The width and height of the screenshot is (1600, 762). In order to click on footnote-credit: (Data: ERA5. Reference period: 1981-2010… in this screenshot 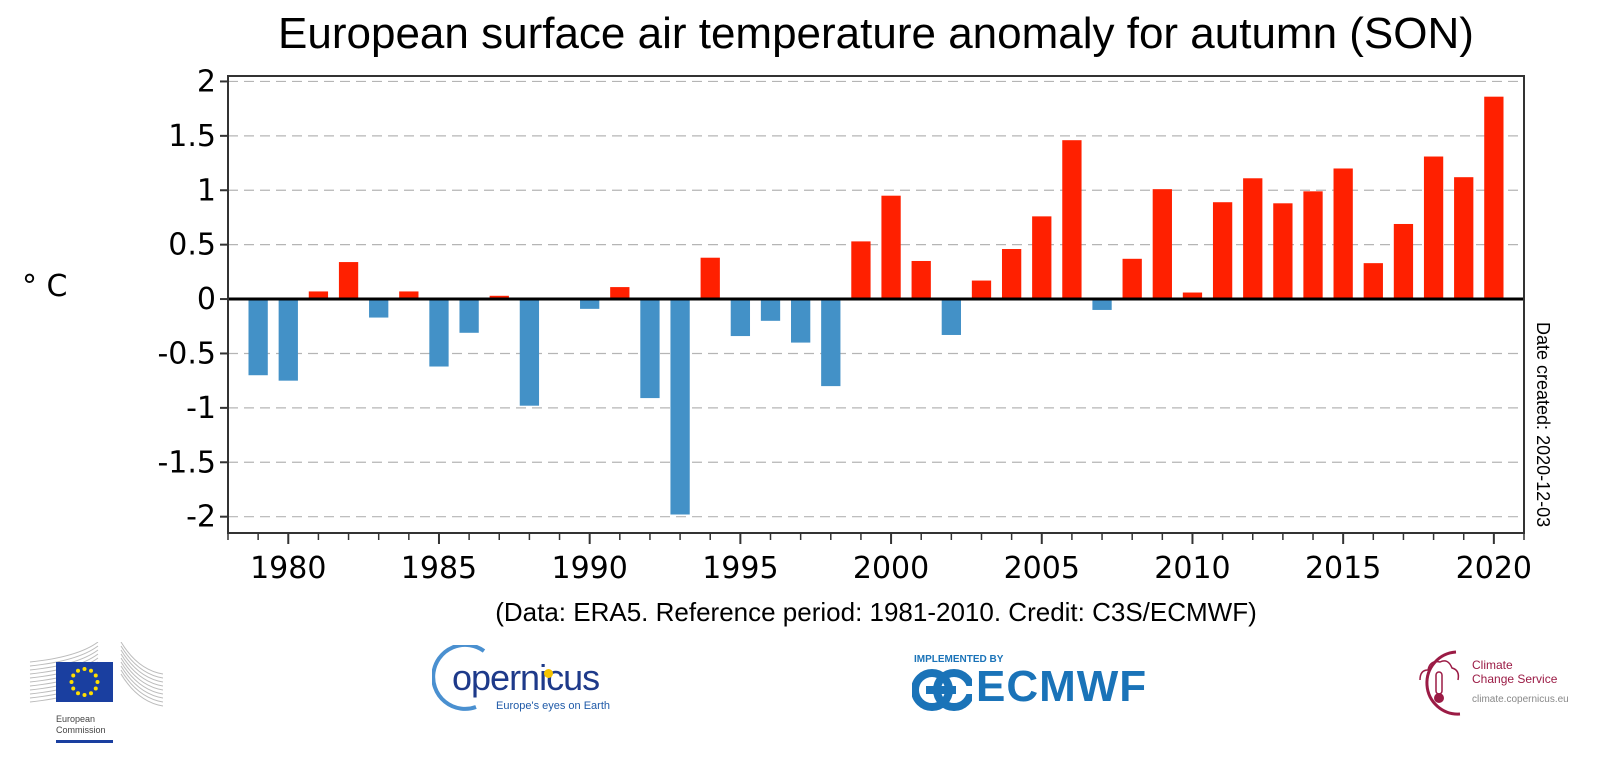, I will do `click(876, 612)`.